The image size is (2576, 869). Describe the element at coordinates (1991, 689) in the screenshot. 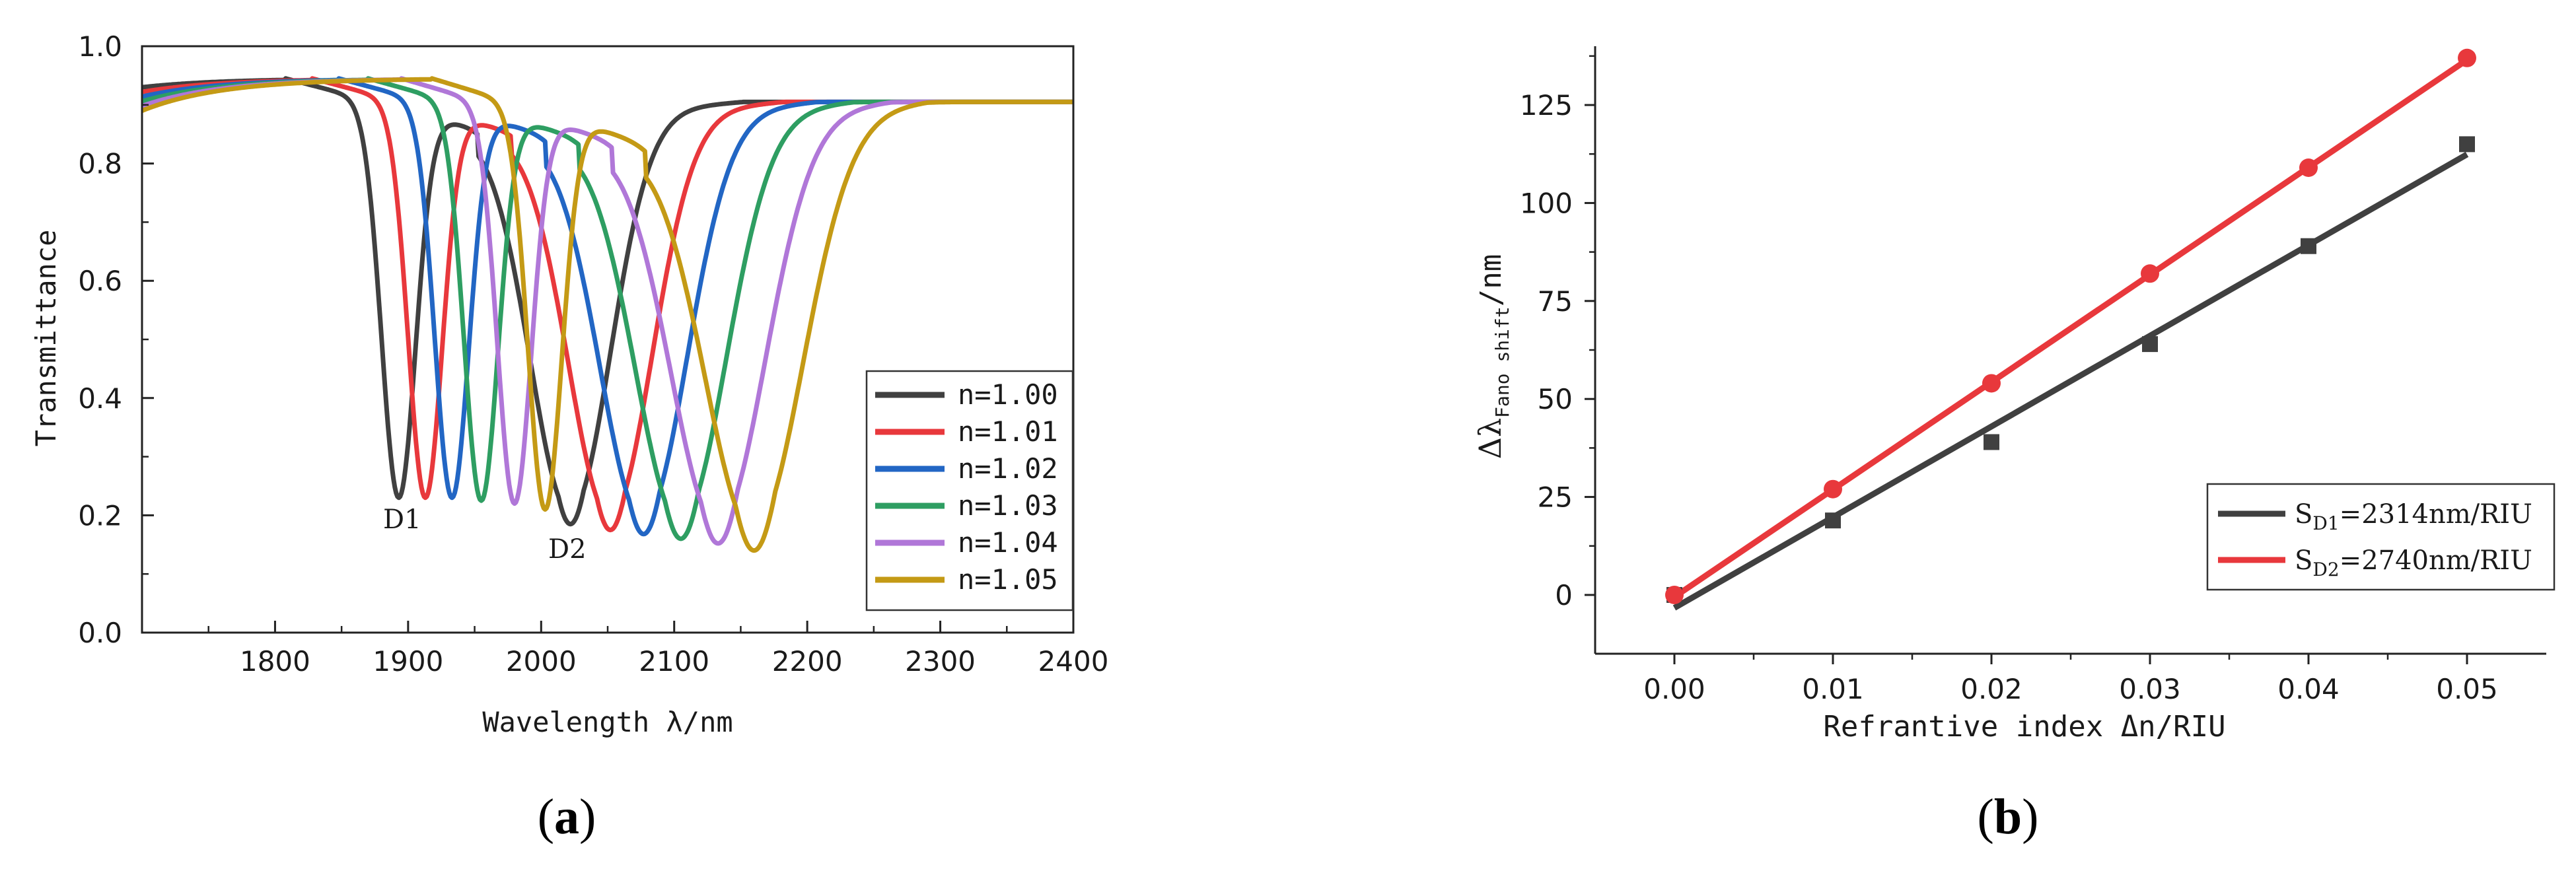

I see `b-xtick-label: 0.02` at that location.